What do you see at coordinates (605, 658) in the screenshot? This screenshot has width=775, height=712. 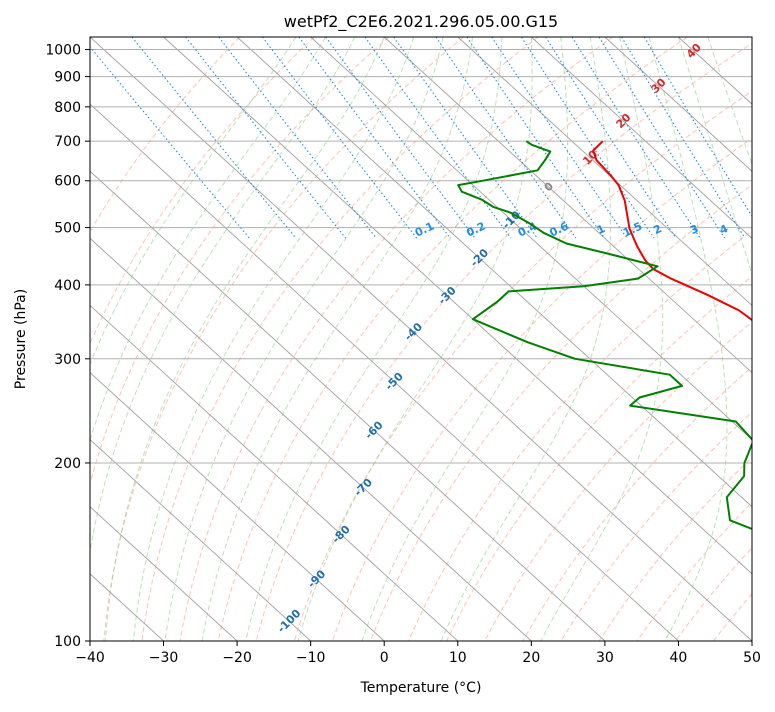 I see `x-tick-label: 30` at bounding box center [605, 658].